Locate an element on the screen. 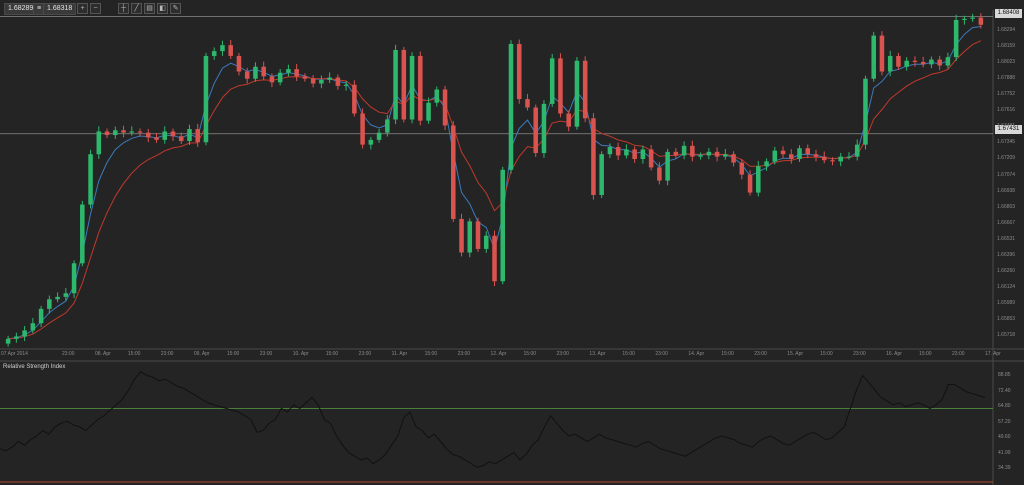 The height and width of the screenshot is (485, 1024). y-tick-label: 1.67752 is located at coordinates (1006, 94).